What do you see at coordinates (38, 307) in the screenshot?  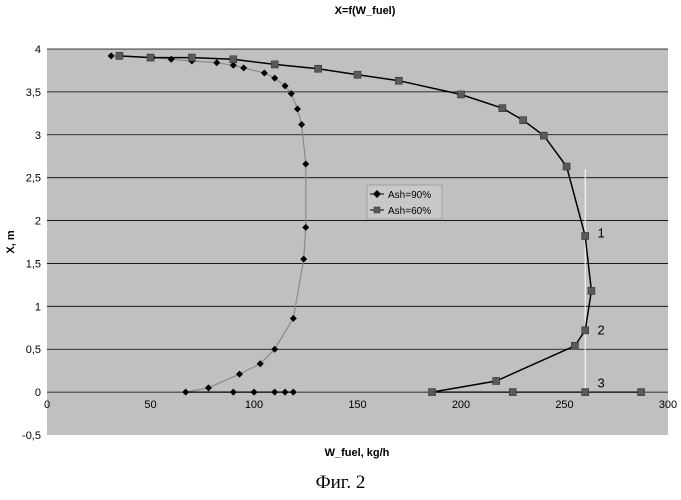 I see `y-tick-label: 1` at bounding box center [38, 307].